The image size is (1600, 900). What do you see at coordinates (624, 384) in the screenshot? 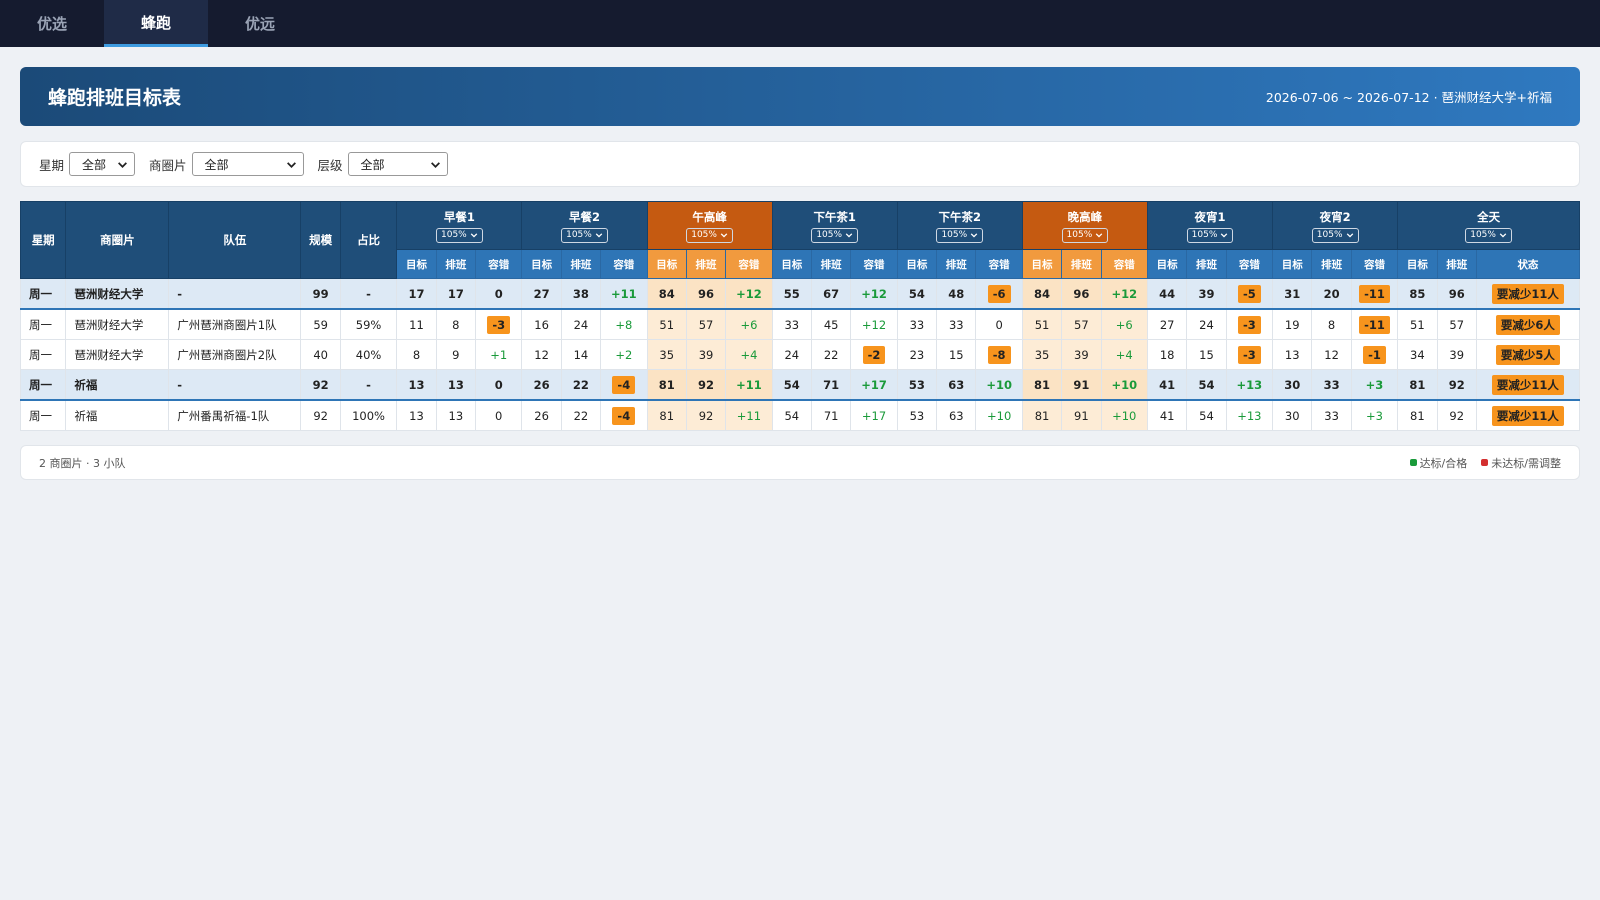
I see `tolerance-value: -4` at bounding box center [624, 384].